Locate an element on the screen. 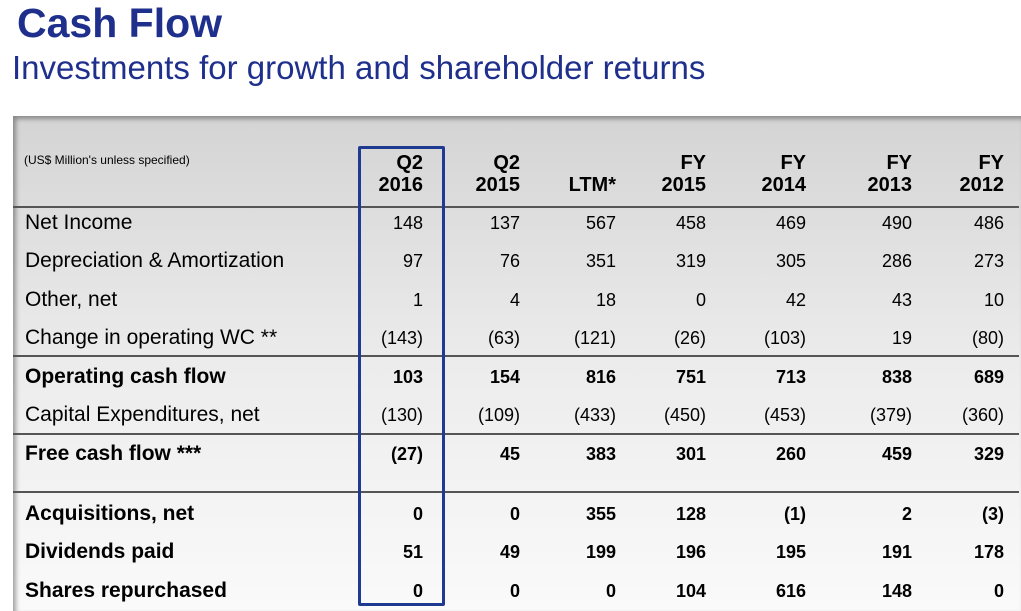 This screenshot has height=611, width=1021. table-cell: 459 is located at coordinates (896, 454).